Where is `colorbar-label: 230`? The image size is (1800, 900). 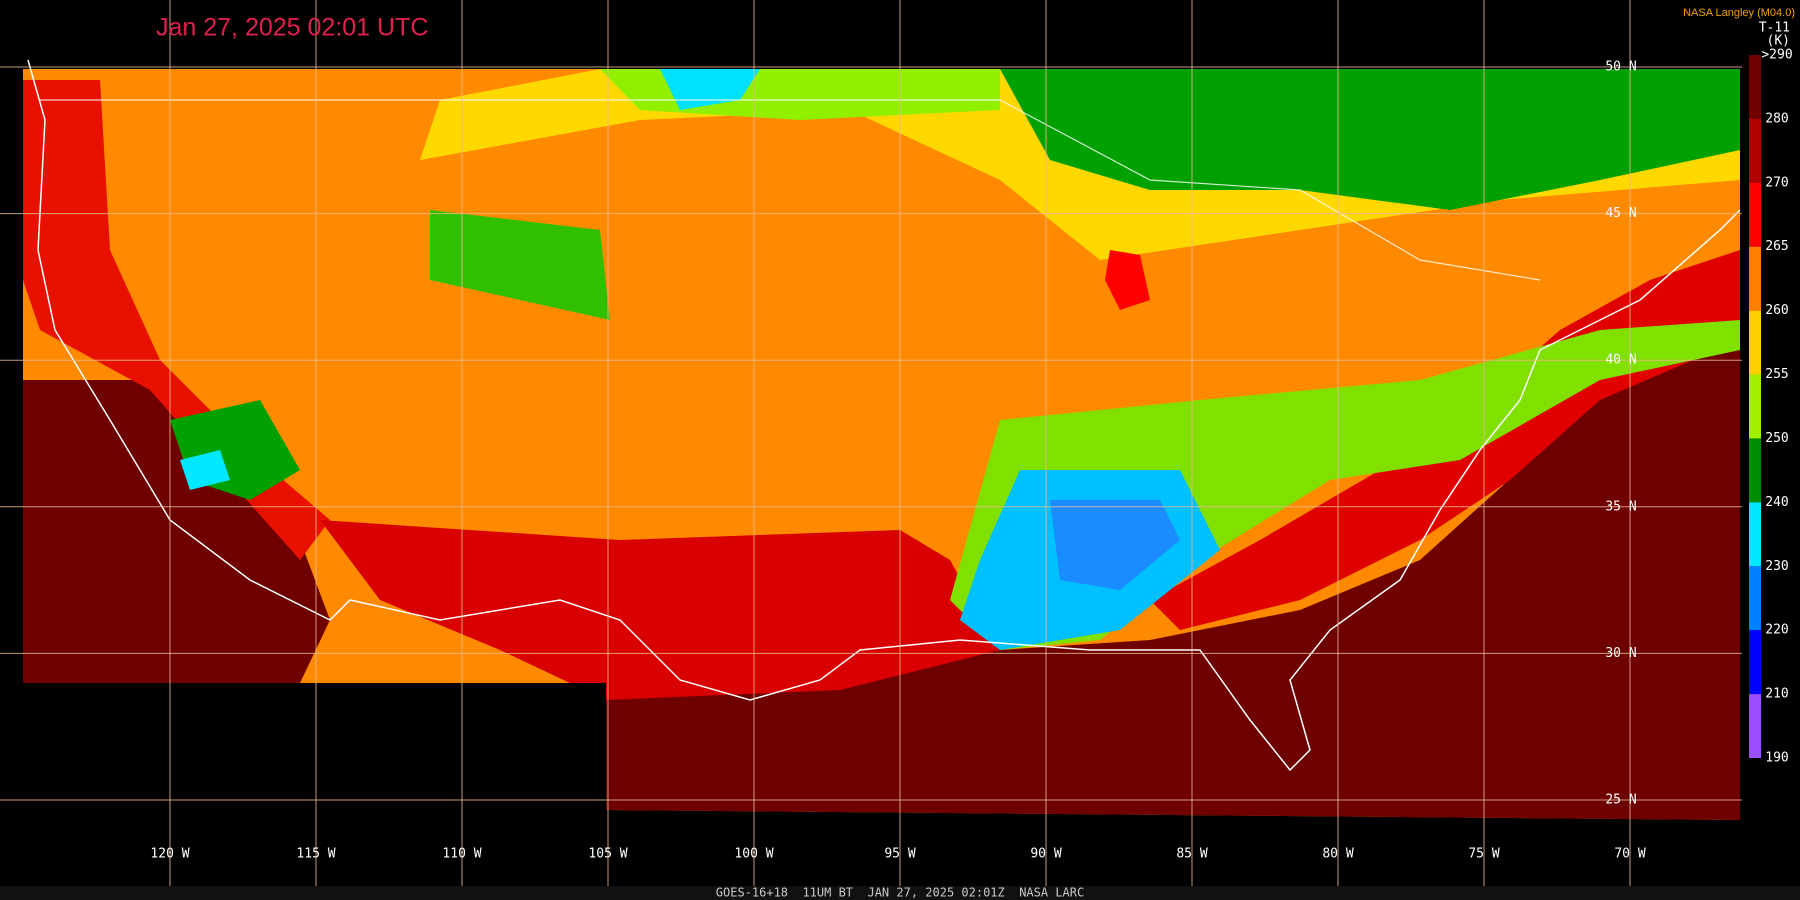 colorbar-label: 230 is located at coordinates (1776, 566).